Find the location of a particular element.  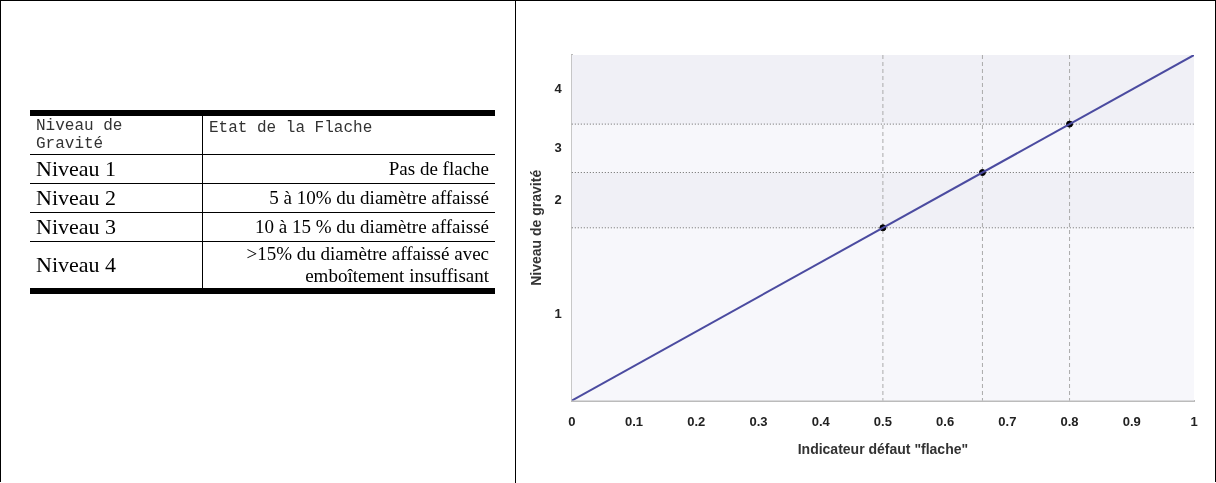

x-tick-label: 0.8 is located at coordinates (1069, 421).